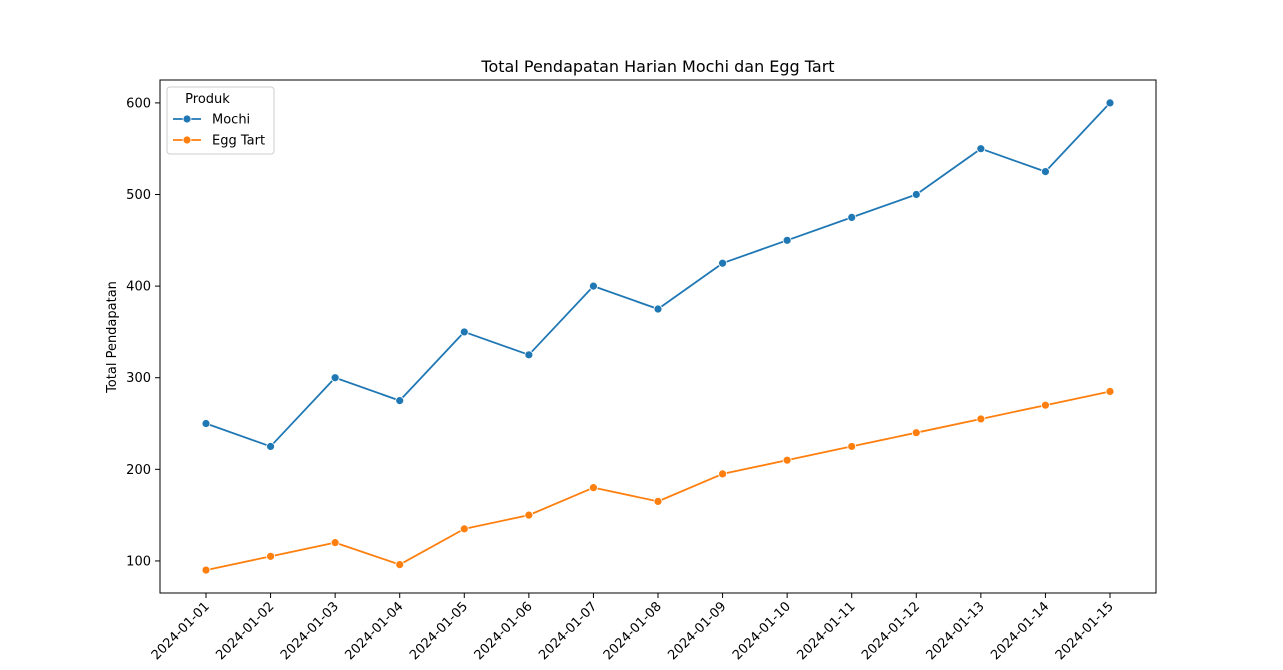 This screenshot has width=1283, height=670. Describe the element at coordinates (762, 631) in the screenshot. I see `x-tick-label: 2024-01-10` at that location.